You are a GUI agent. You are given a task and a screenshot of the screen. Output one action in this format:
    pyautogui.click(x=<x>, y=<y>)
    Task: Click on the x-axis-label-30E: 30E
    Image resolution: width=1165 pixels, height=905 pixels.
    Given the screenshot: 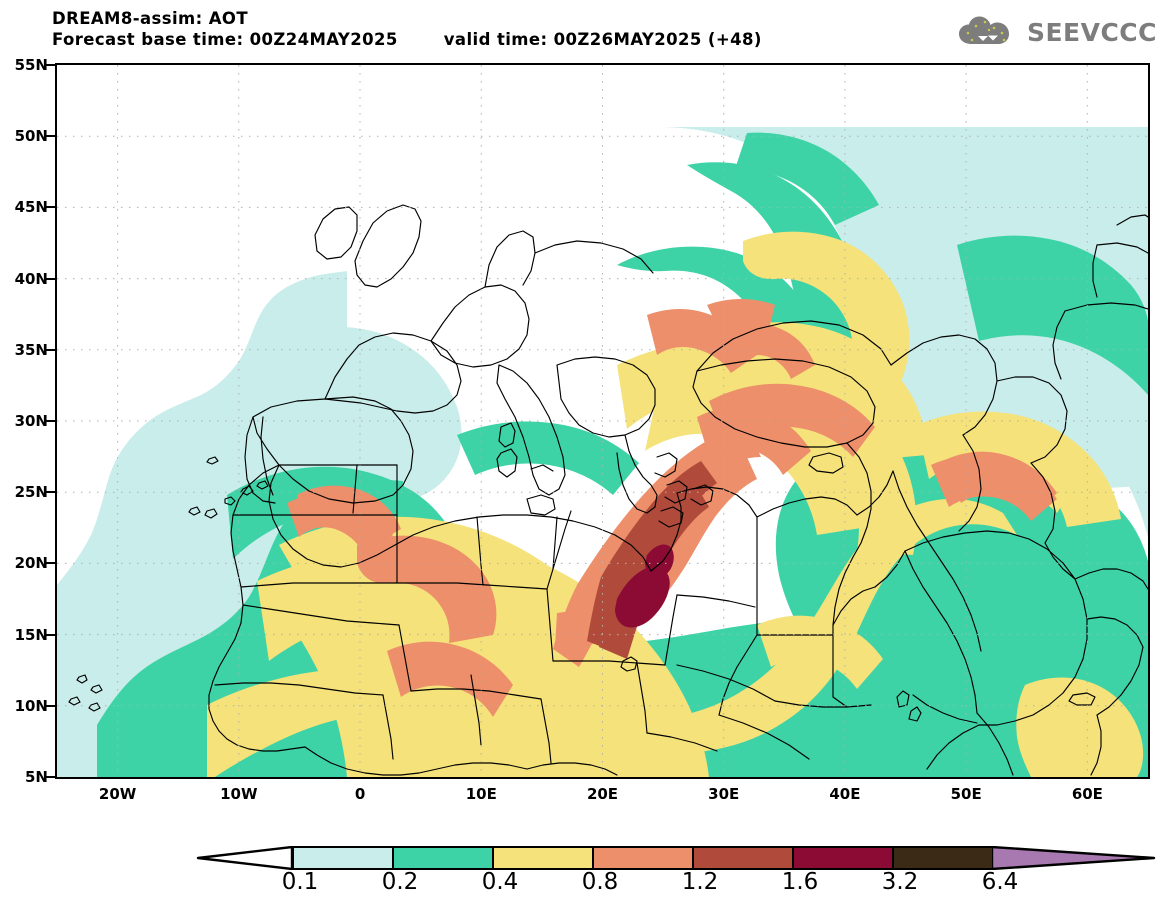 What is the action you would take?
    pyautogui.click(x=724, y=794)
    